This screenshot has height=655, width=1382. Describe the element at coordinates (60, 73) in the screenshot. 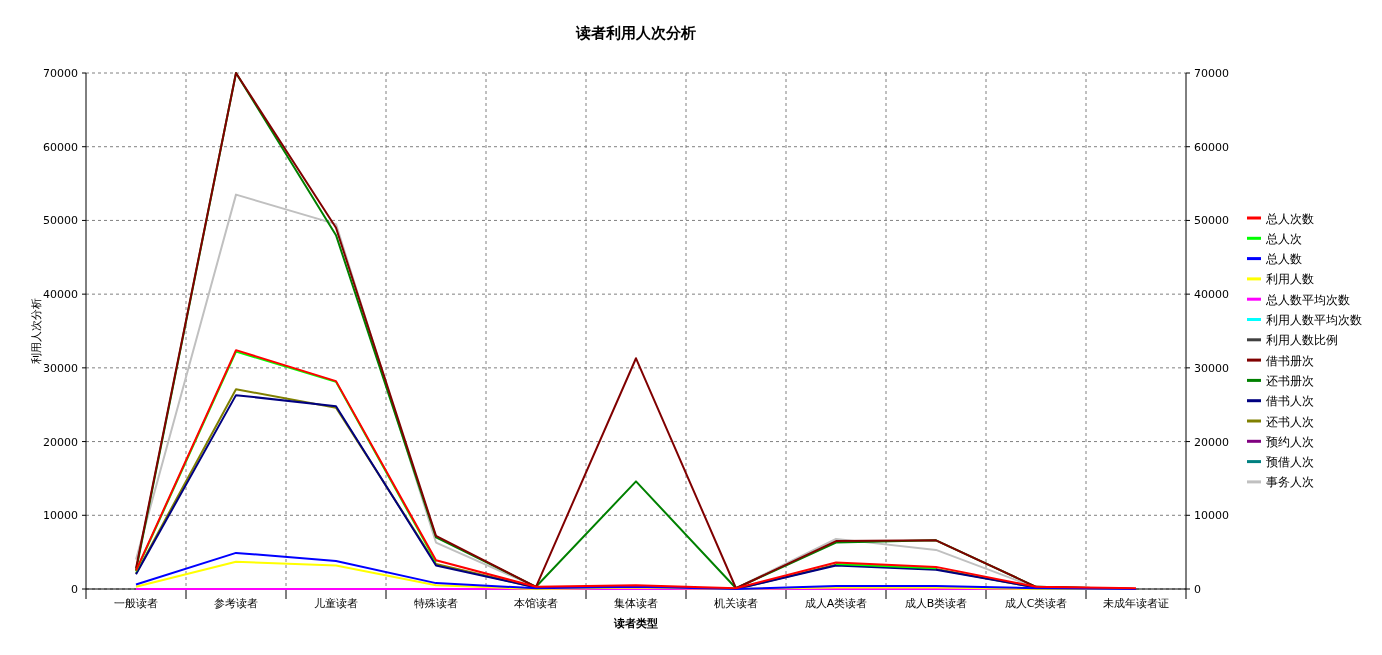

I see `y-tick-label: 70000` at that location.